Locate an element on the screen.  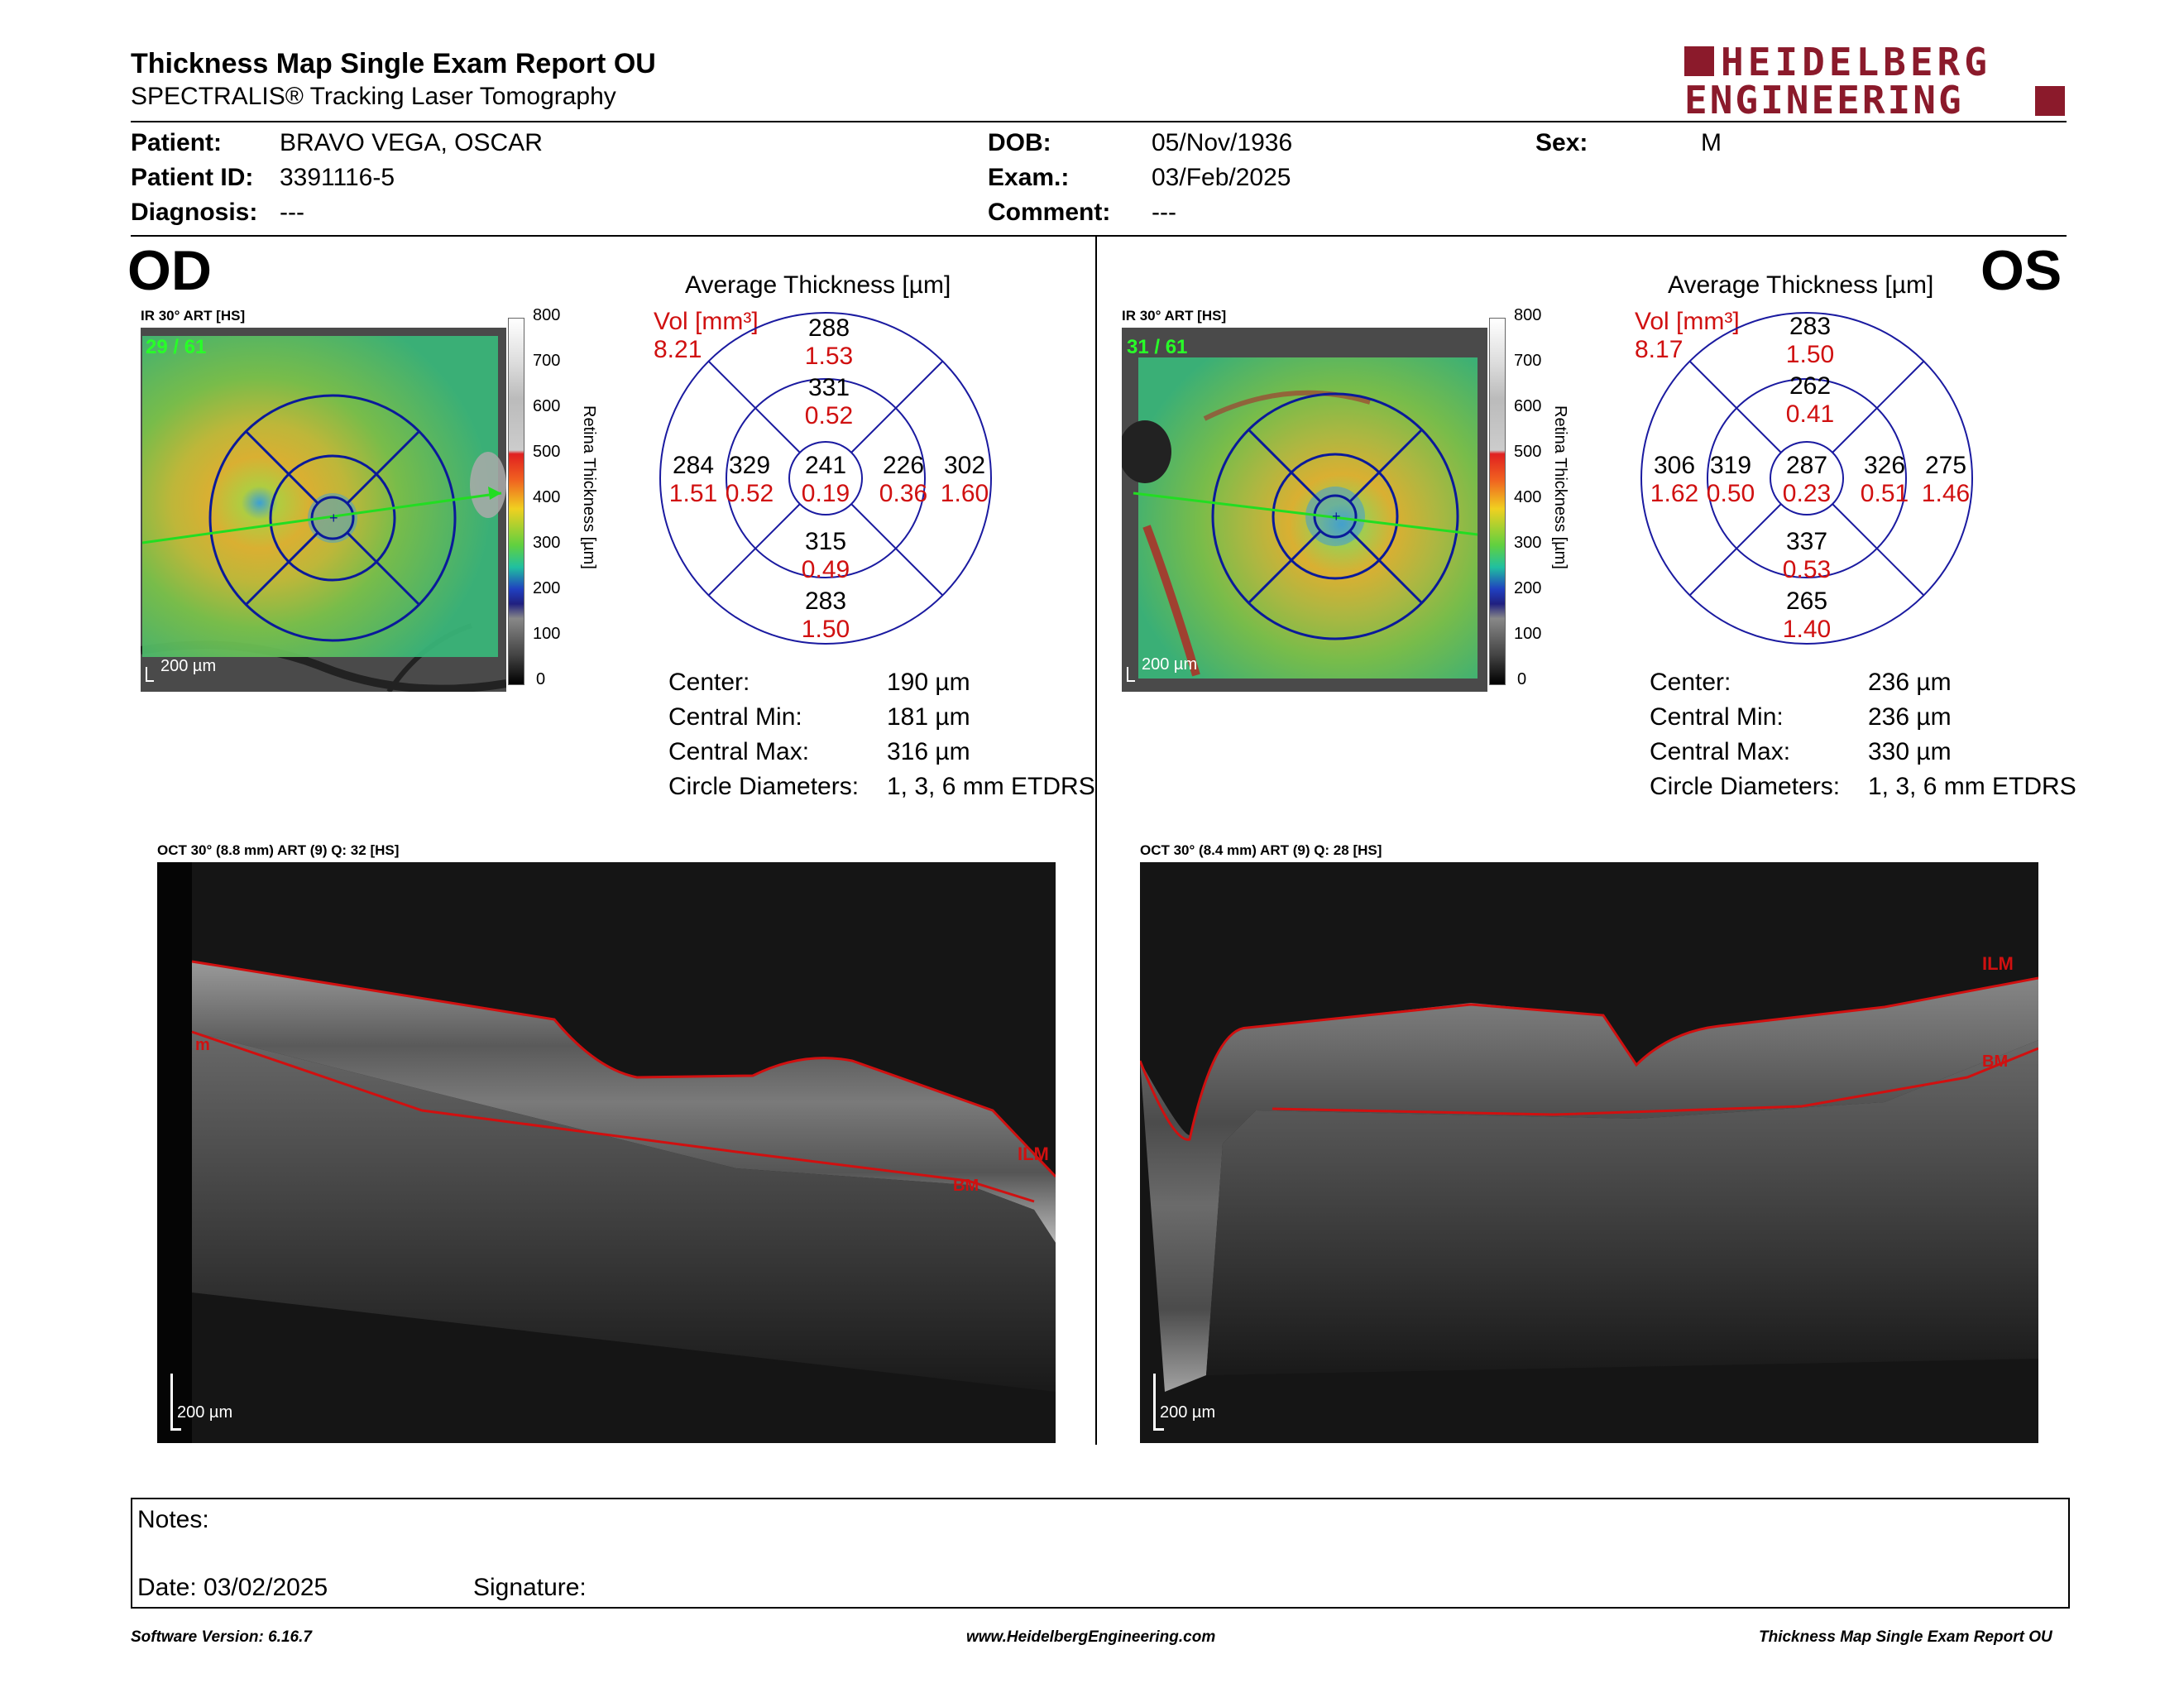
od-stat-label: Circle Diameters: is located at coordinates (764, 786).